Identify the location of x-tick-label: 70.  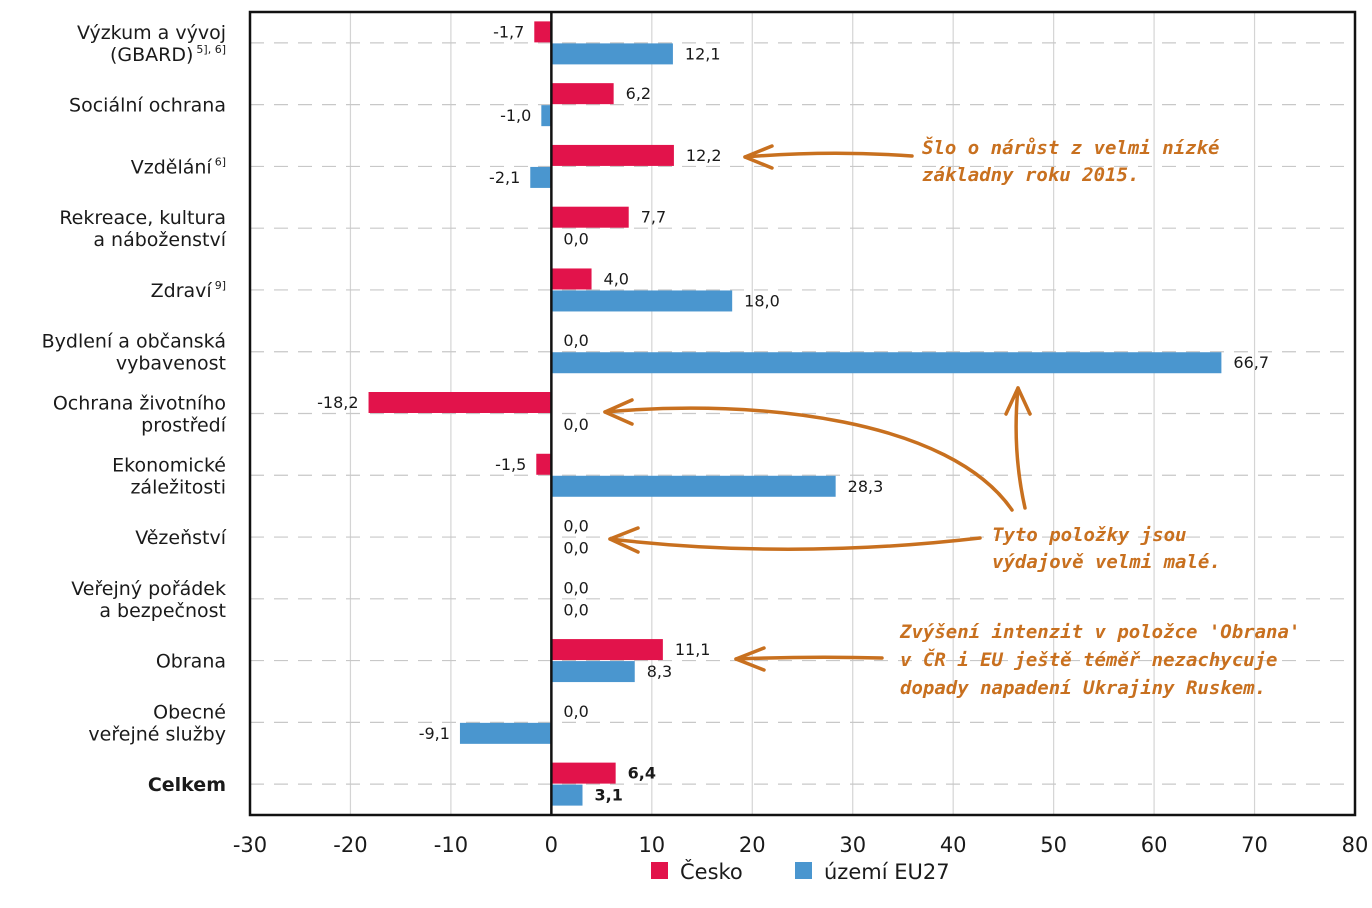
(1254, 845).